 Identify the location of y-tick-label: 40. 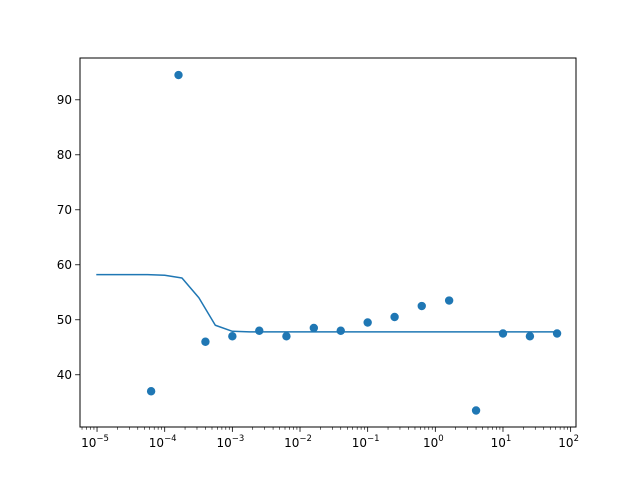
(64, 375).